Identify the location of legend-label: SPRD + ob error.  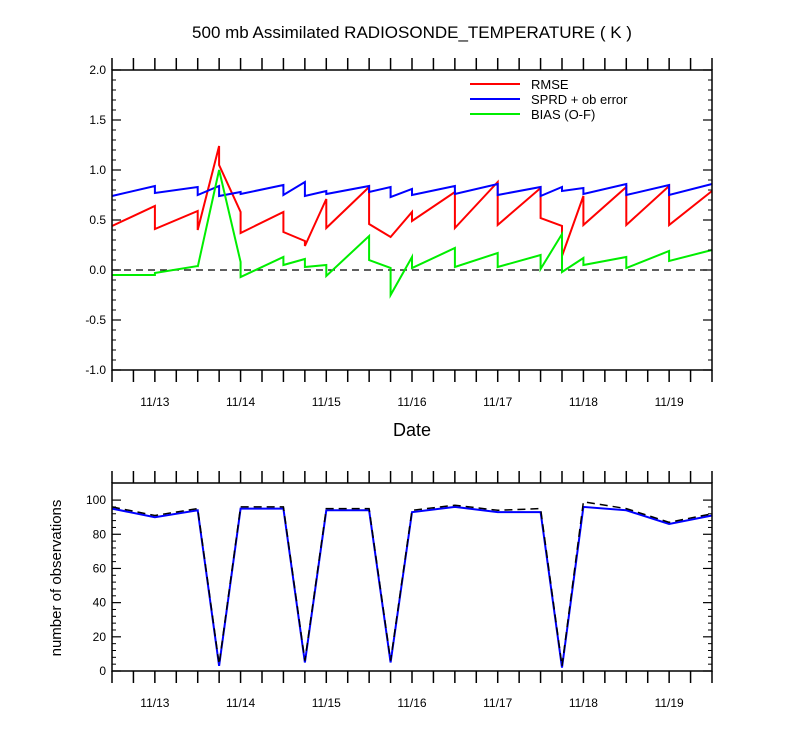
(579, 99).